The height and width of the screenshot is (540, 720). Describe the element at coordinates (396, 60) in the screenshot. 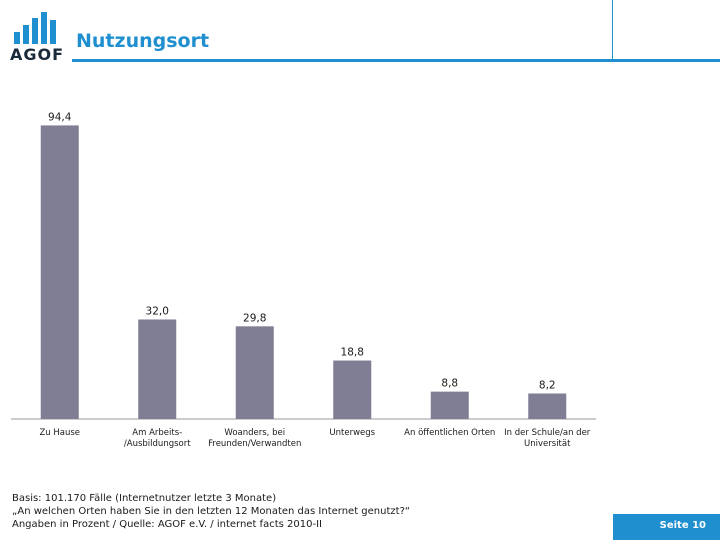

I see `title-divider` at that location.